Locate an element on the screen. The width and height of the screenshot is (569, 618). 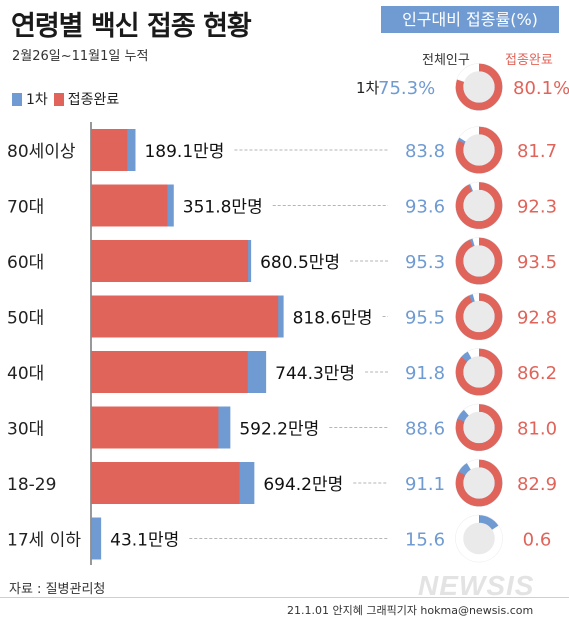
complete-rate: 81.7 is located at coordinates (537, 151).